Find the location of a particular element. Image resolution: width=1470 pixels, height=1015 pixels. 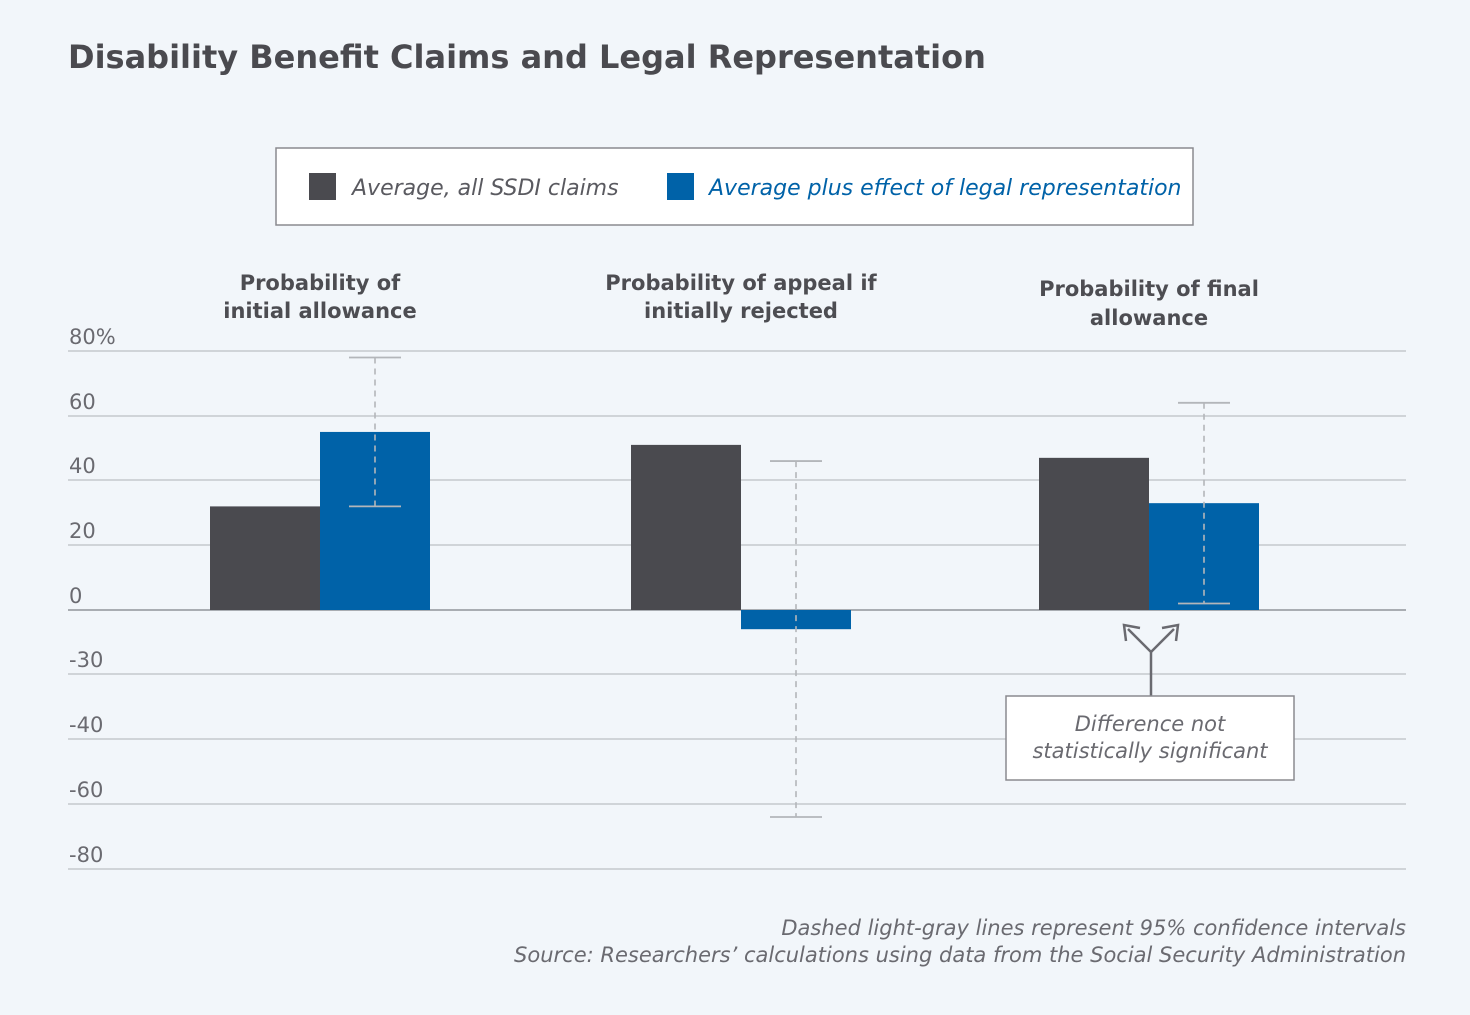

y-tick-label-2: 40 is located at coordinates (82, 466).